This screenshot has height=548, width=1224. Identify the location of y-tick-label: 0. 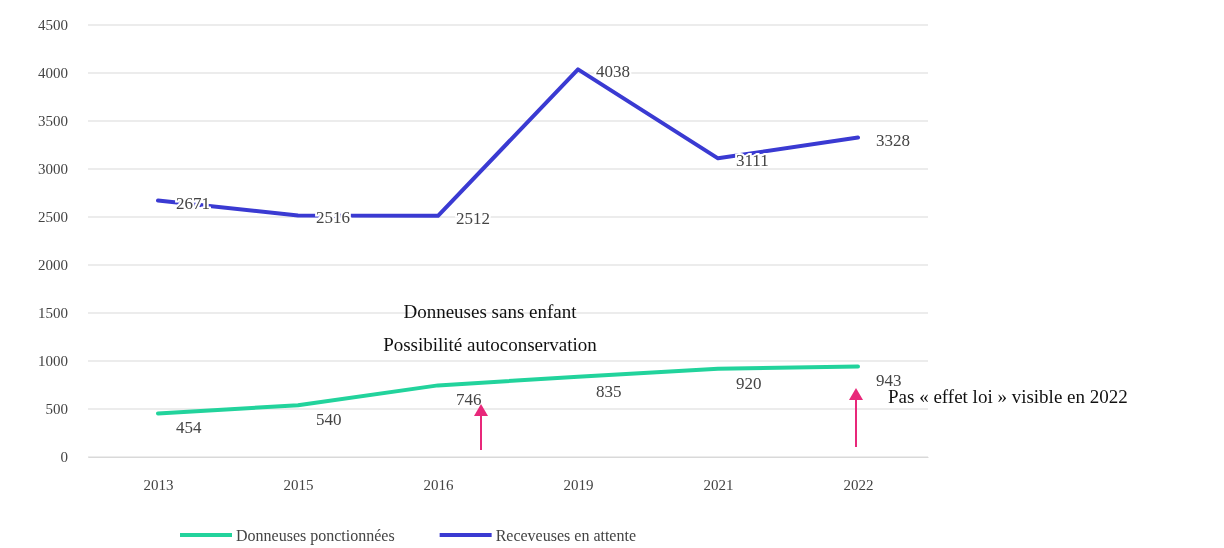
(64, 457).